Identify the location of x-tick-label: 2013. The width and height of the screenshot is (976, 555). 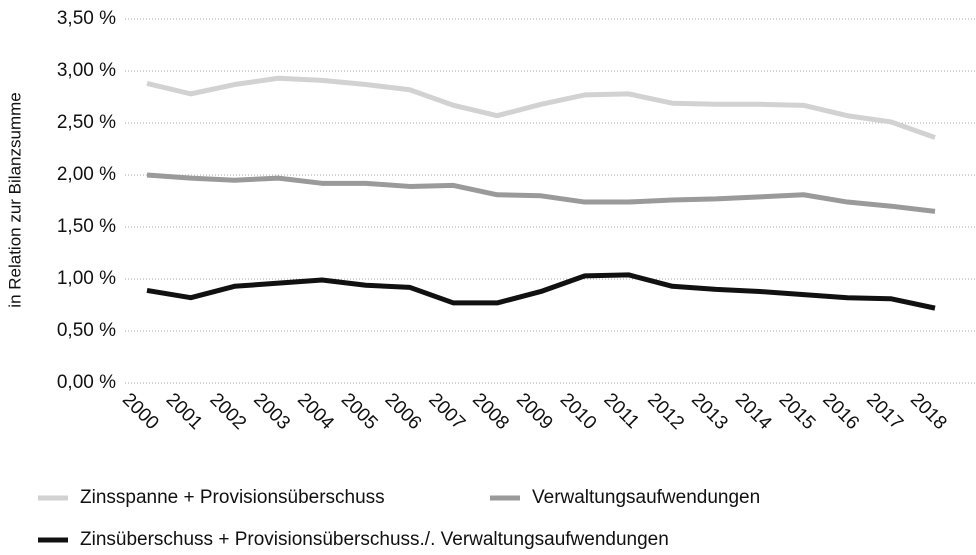
(709, 411).